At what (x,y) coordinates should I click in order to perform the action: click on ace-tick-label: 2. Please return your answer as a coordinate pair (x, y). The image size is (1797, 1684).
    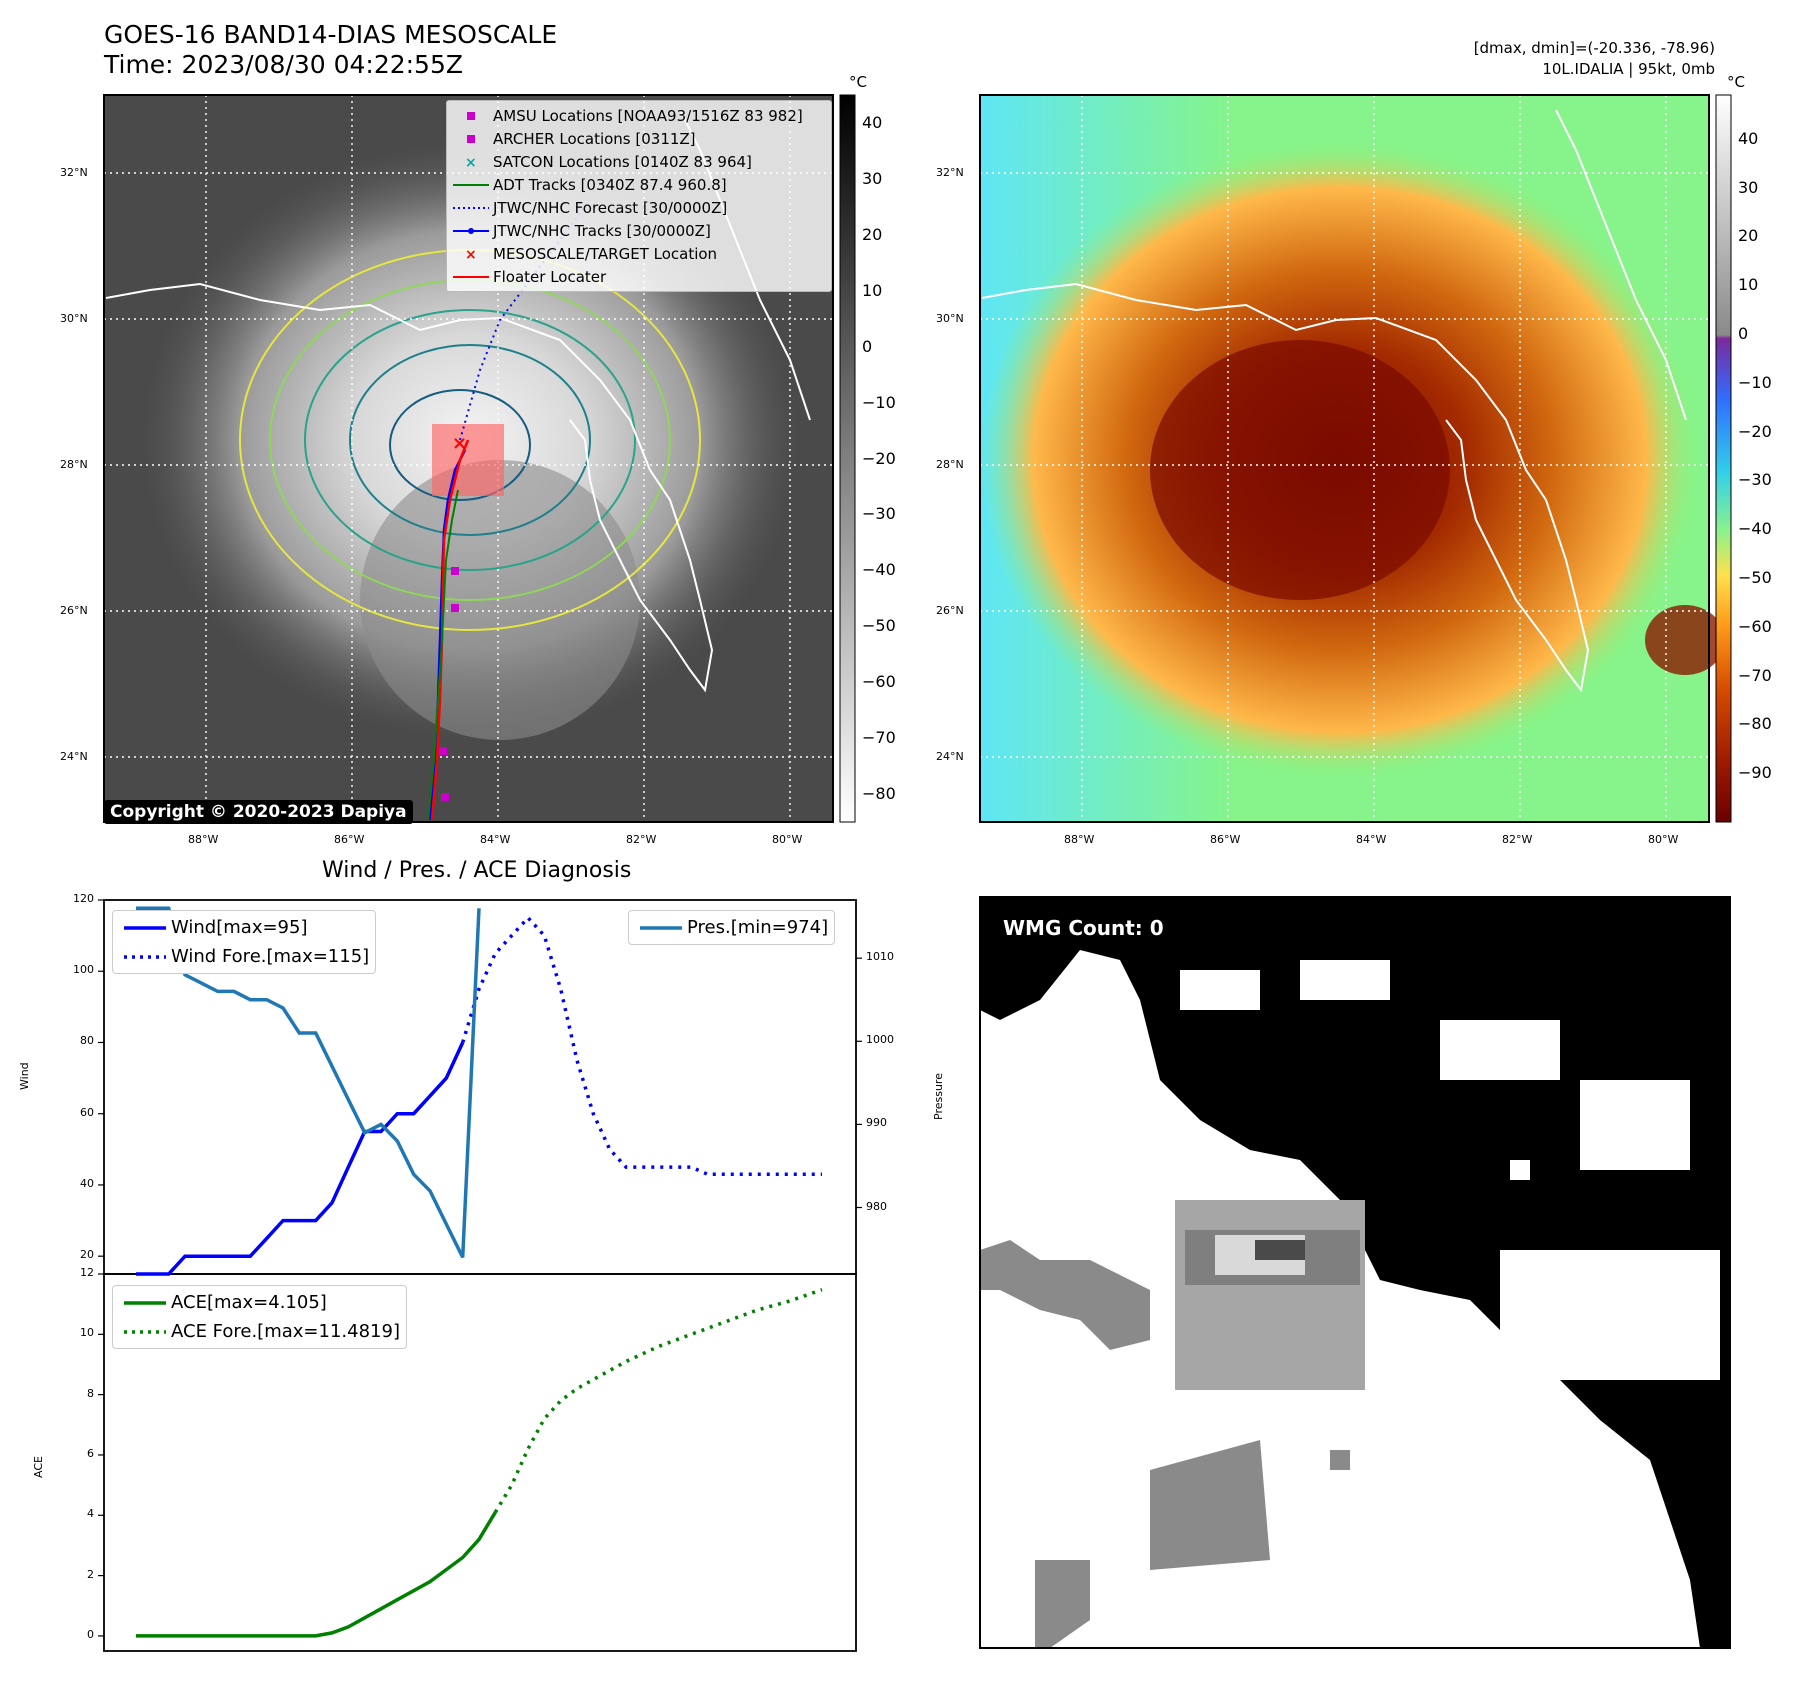
    Looking at the image, I should click on (90, 1574).